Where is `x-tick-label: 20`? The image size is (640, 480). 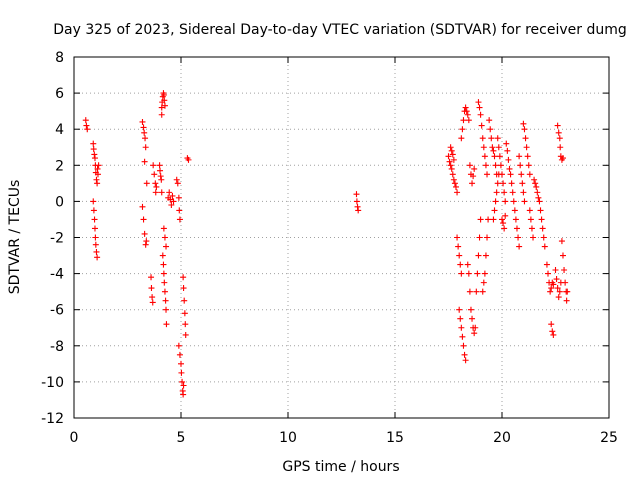 x-tick-label: 20 is located at coordinates (502, 438).